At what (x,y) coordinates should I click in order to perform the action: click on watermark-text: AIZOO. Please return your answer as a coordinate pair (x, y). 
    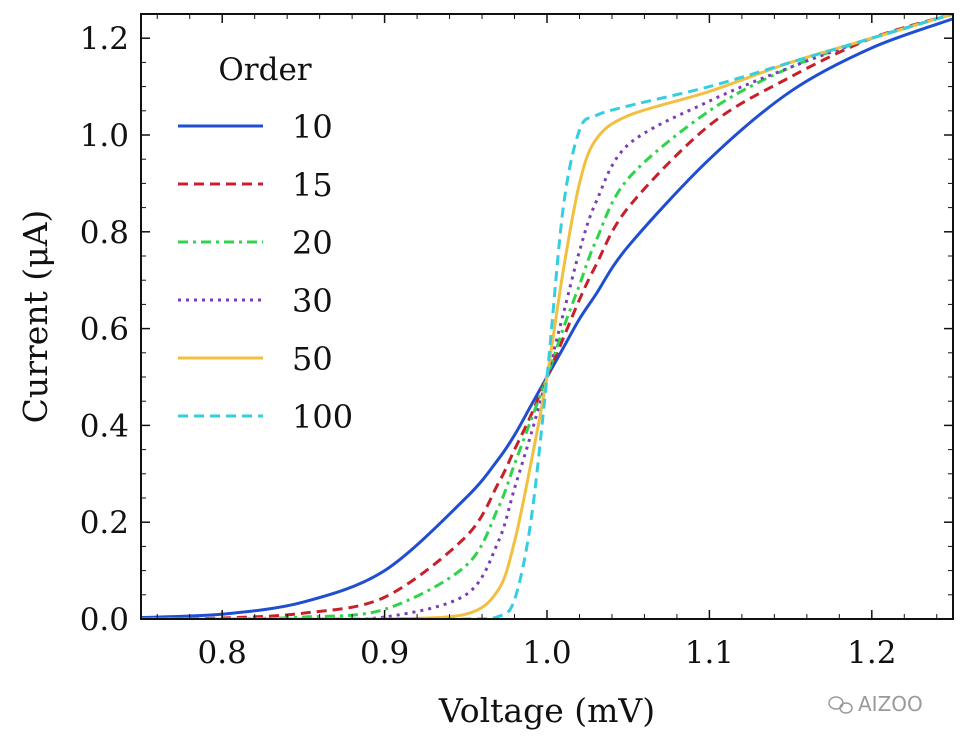
    Looking at the image, I should click on (890, 704).